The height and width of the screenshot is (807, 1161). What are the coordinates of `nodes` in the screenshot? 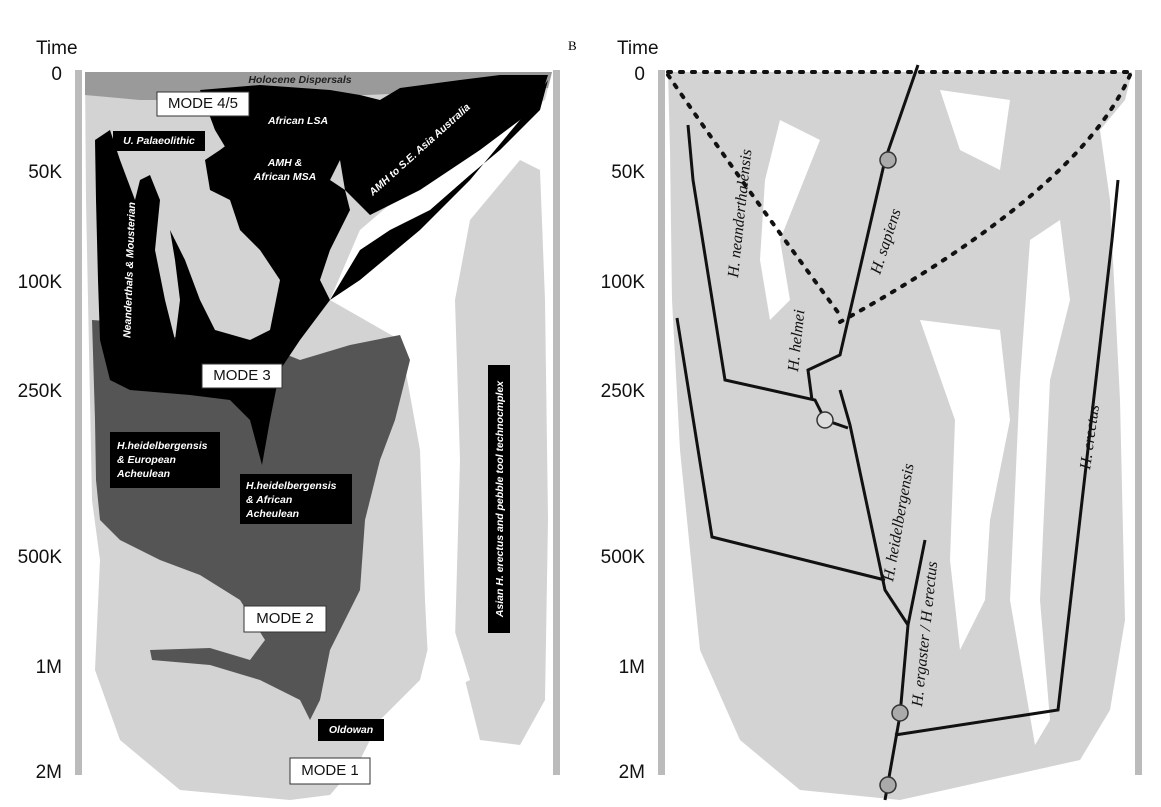 It's located at (862, 472).